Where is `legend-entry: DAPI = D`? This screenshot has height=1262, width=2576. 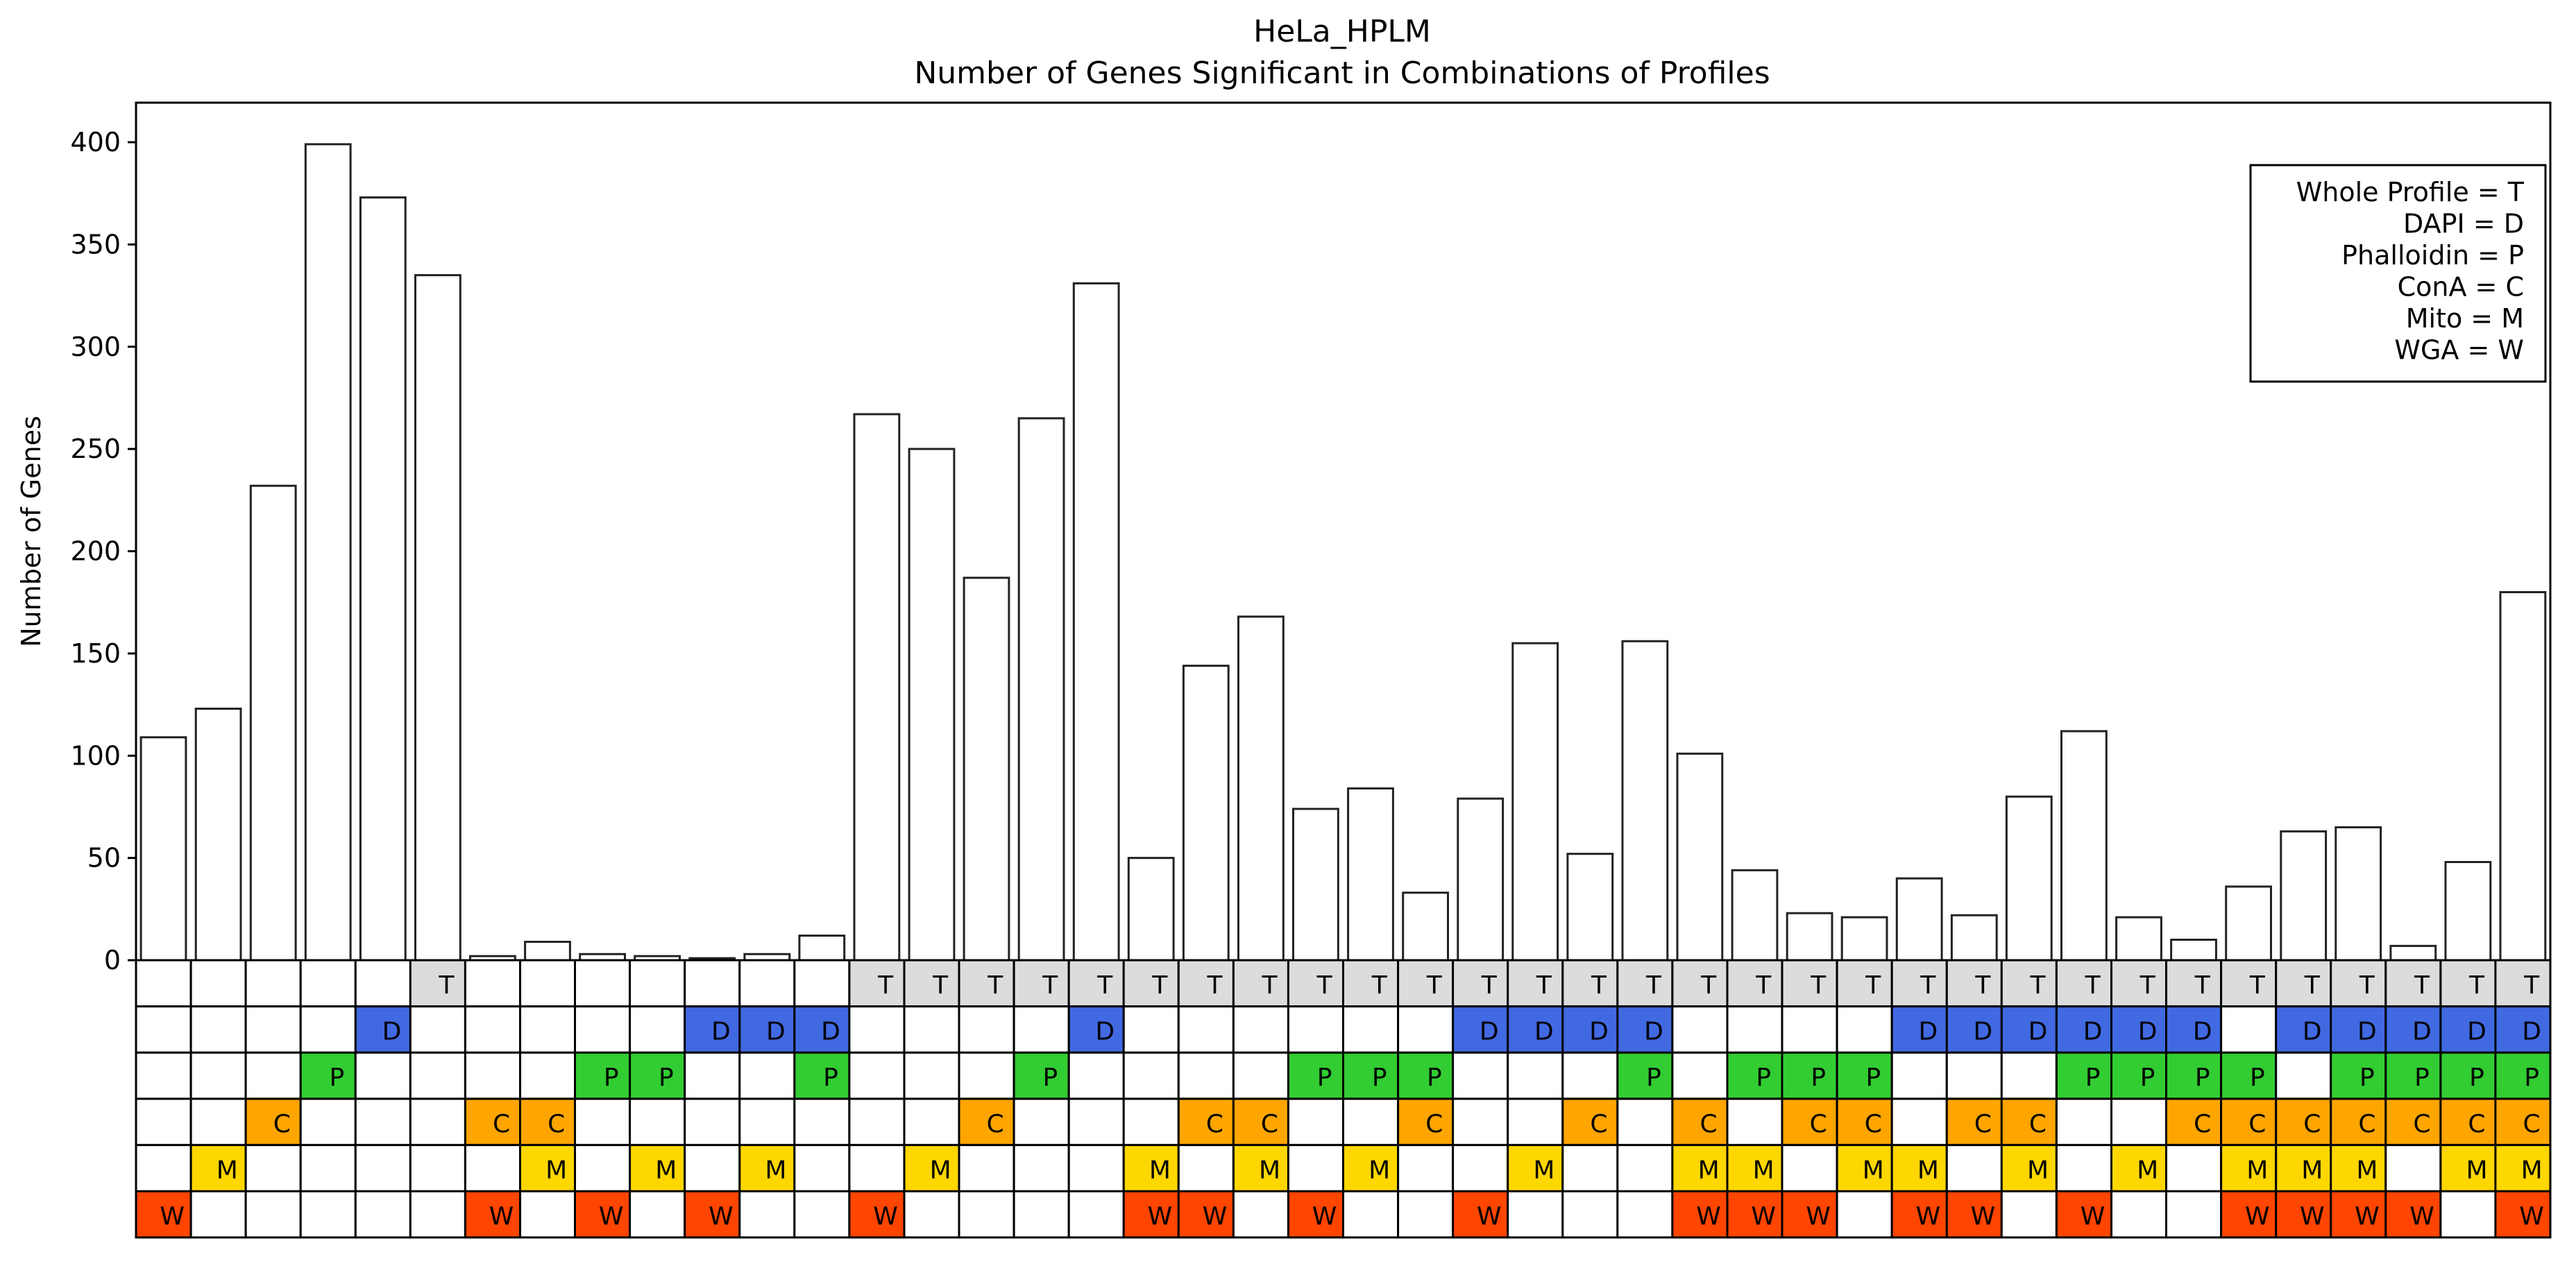 legend-entry: DAPI = D is located at coordinates (2464, 224).